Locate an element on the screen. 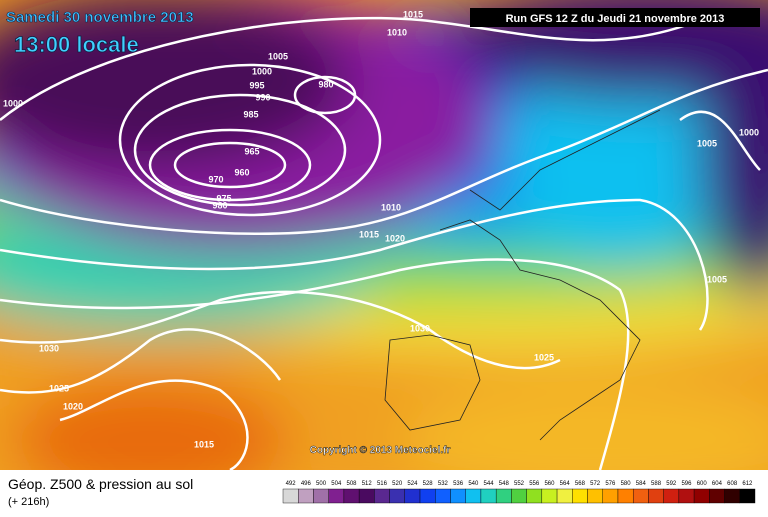 The image size is (768, 517). footer-title: Géop. Z500 & pression au sol is located at coordinates (100, 484).